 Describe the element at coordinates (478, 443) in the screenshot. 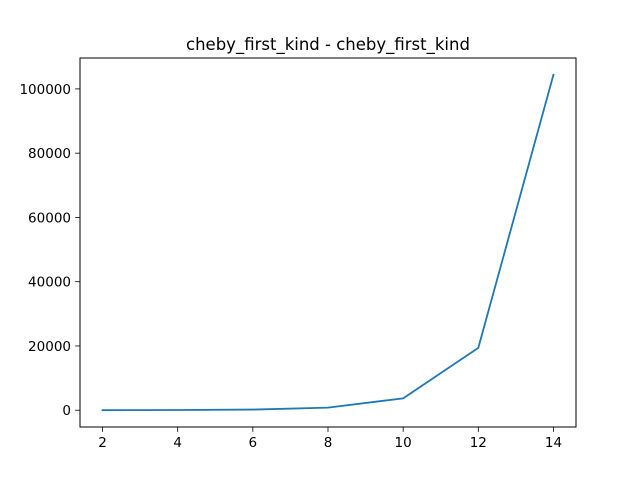

I see `x-tick-label: 12` at that location.